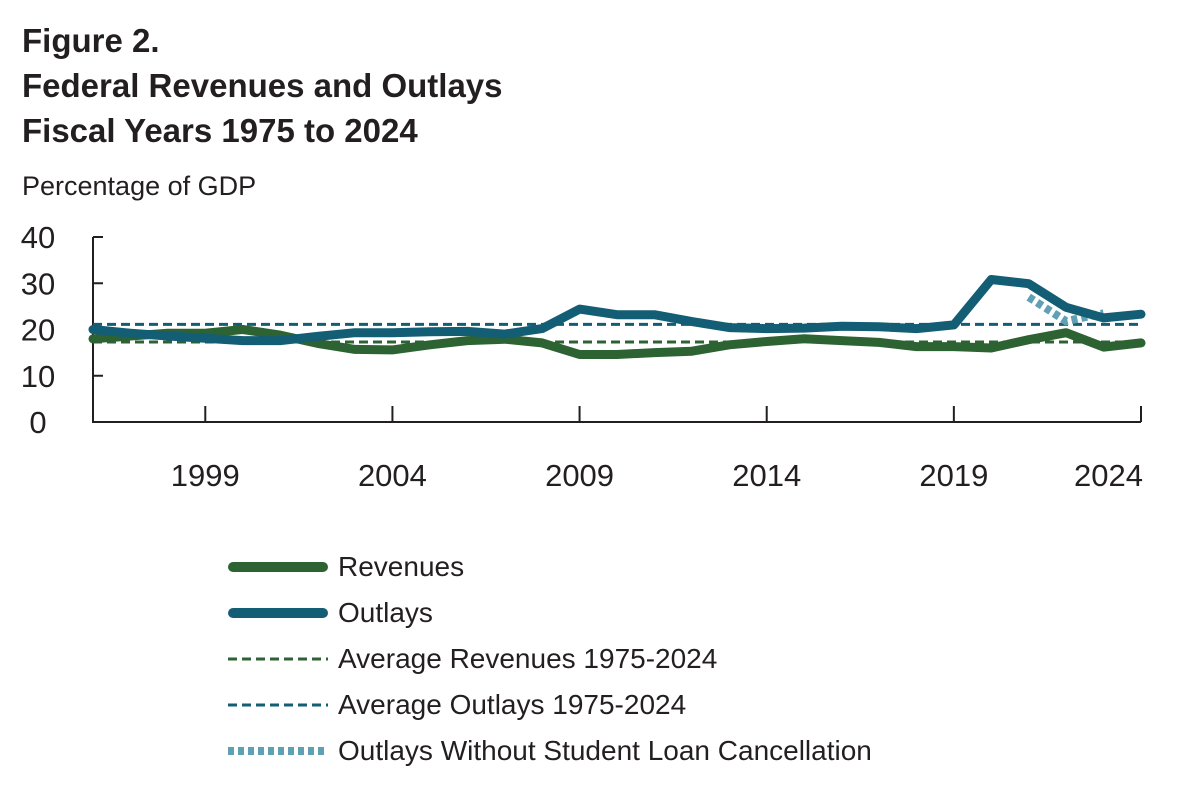 This screenshot has width=1200, height=800. I want to click on y-tick-label-40: 40, so click(38, 237).